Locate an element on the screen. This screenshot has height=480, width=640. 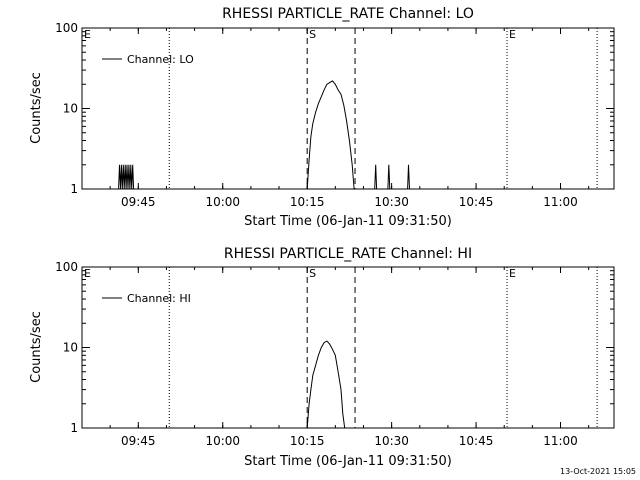
legend: Channel: HI is located at coordinates (146, 298).